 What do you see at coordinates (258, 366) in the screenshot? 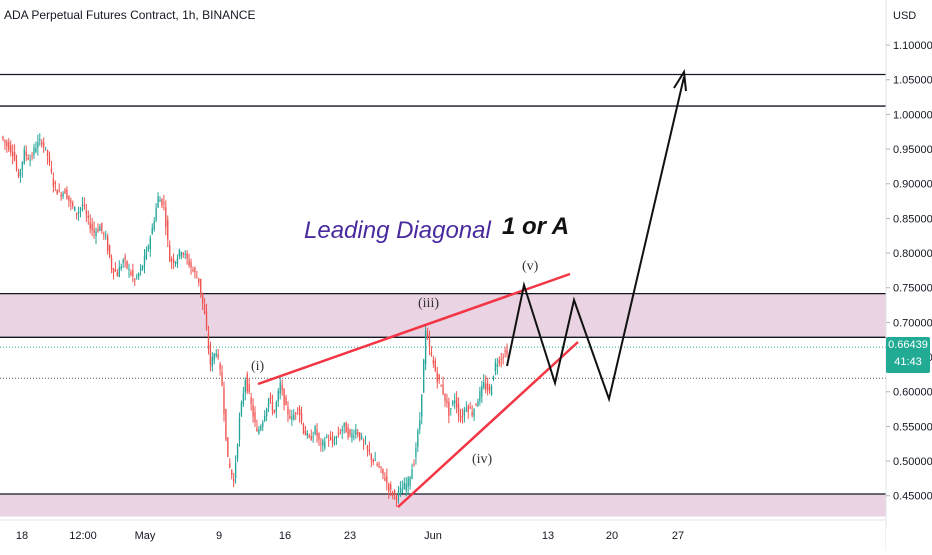
I see `wave-label-i: (i)` at bounding box center [258, 366].